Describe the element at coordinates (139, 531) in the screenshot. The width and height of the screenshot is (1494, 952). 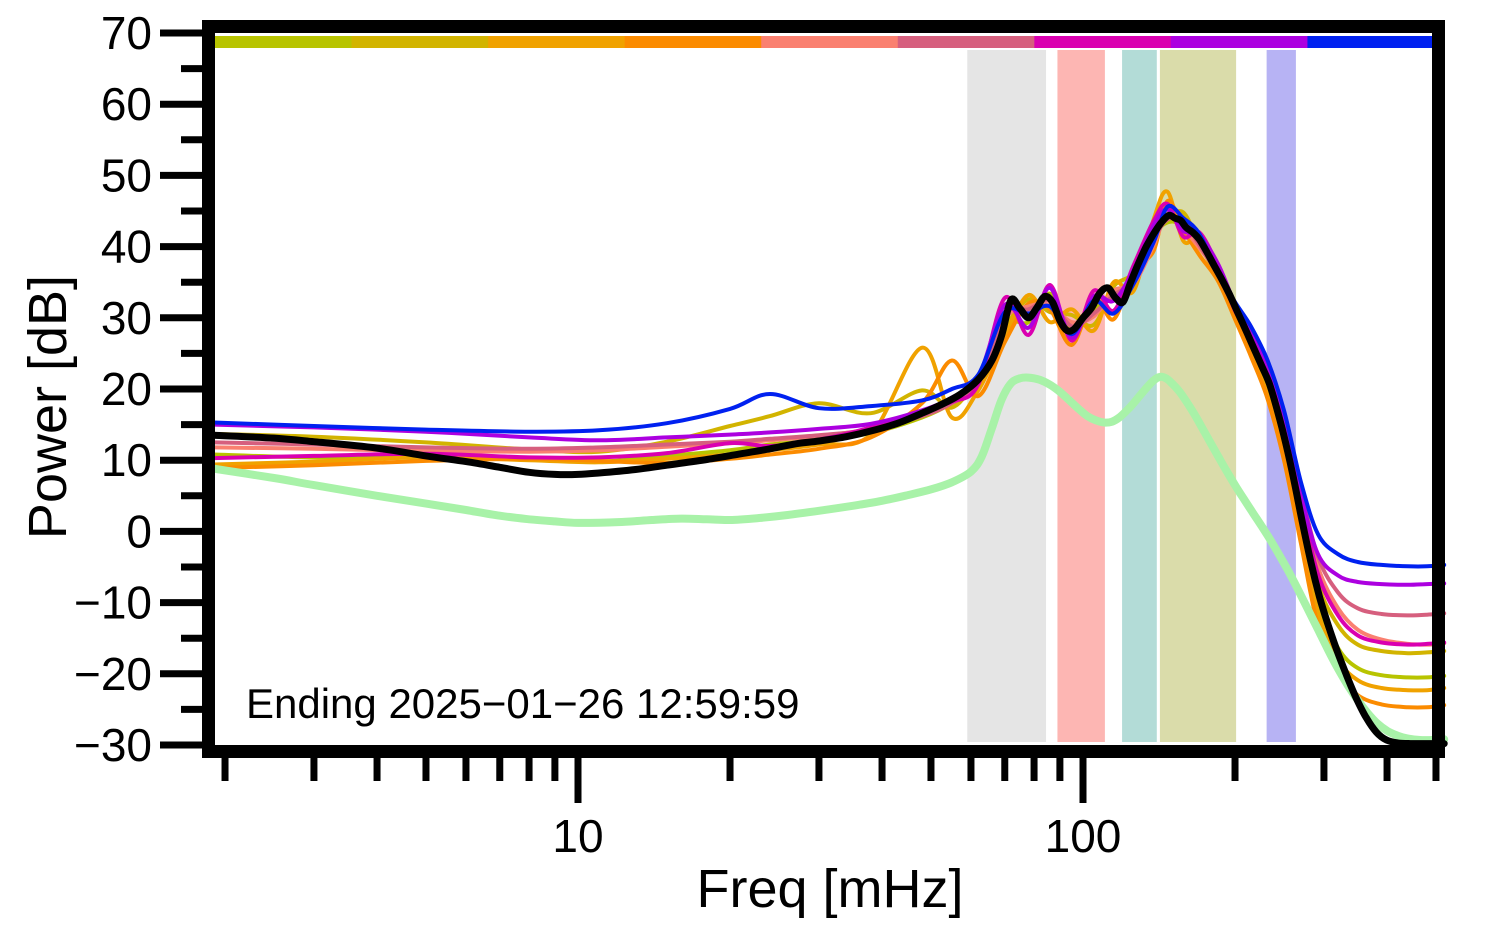
I see `y-tick-label: 0` at that location.